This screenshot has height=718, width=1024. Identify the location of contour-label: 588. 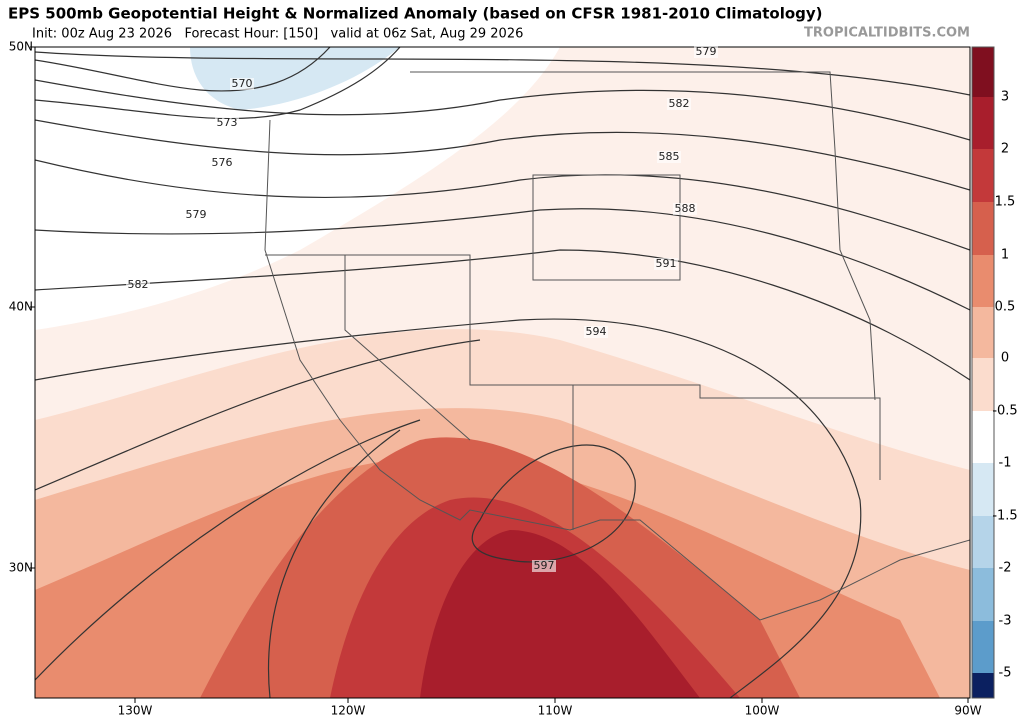
(685, 208).